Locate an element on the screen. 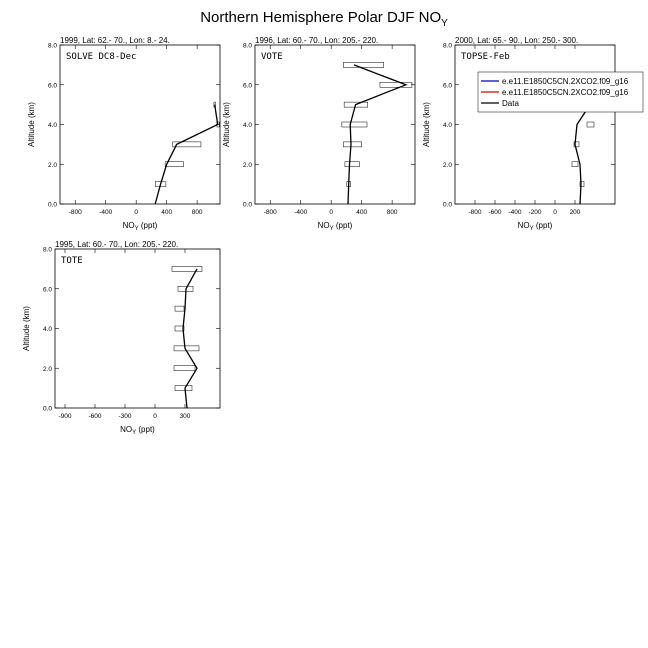 Image resolution: width=648 pixels, height=648 pixels. panel-label: TOTE is located at coordinates (72, 261).